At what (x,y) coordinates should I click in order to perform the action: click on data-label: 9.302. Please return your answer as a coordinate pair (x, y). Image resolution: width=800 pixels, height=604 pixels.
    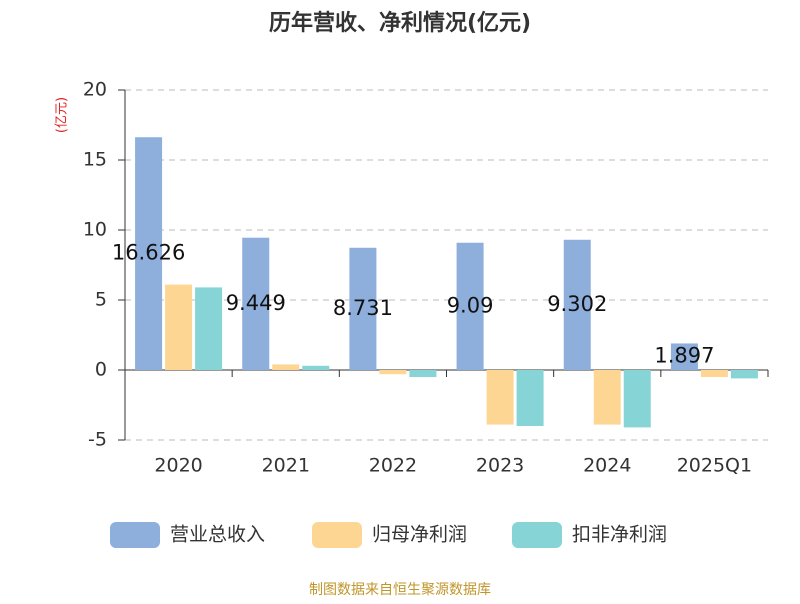
    Looking at the image, I should click on (577, 304).